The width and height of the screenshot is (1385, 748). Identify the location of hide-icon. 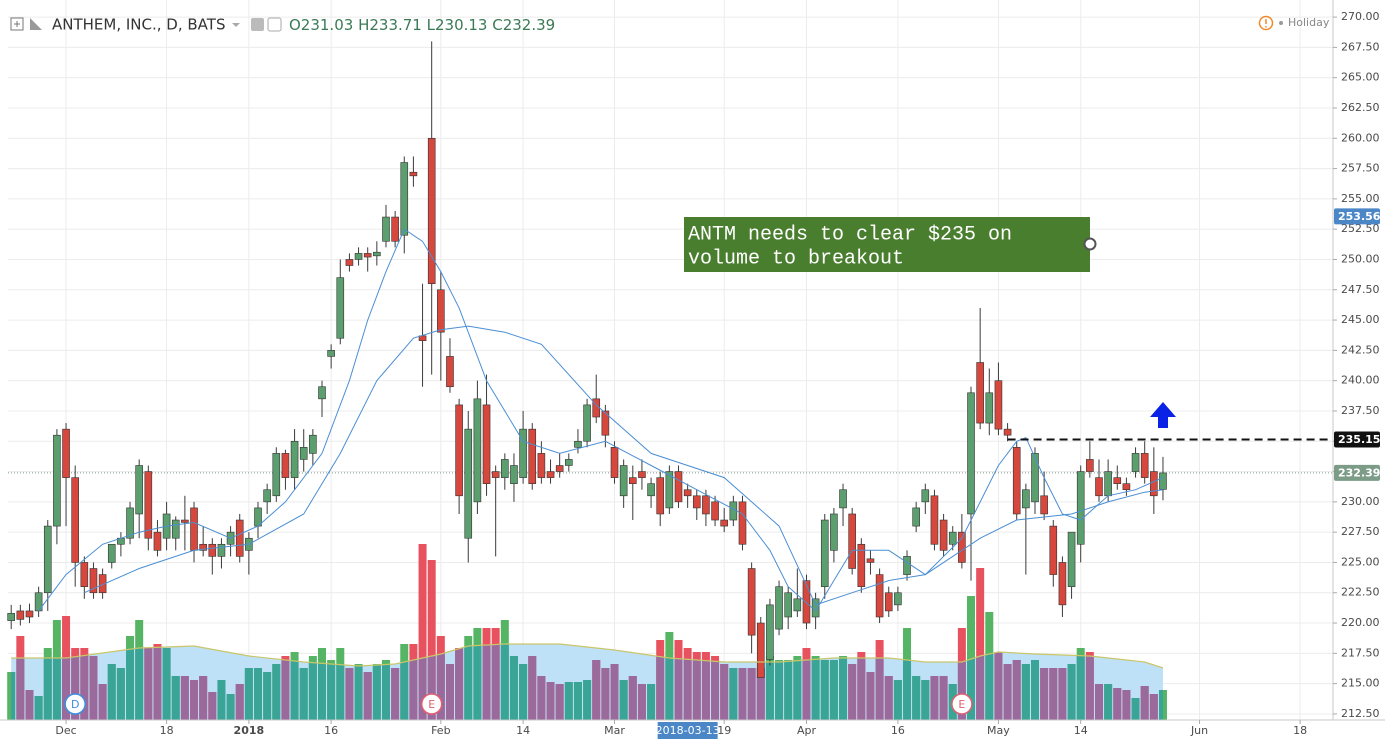
(274, 24).